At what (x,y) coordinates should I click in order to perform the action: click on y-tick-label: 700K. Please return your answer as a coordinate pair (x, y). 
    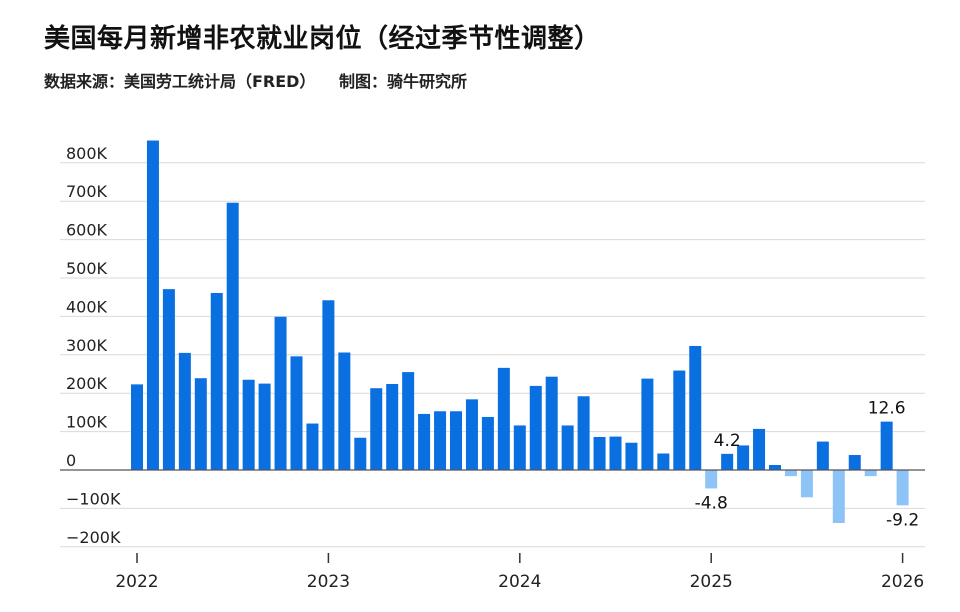
    Looking at the image, I should click on (87, 191).